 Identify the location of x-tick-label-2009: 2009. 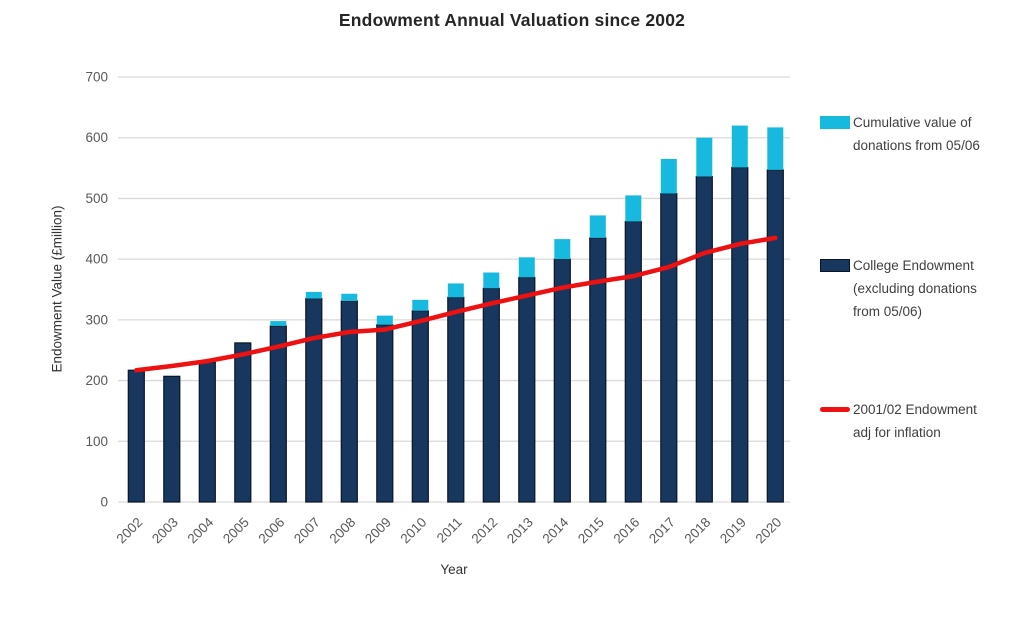
(378, 531).